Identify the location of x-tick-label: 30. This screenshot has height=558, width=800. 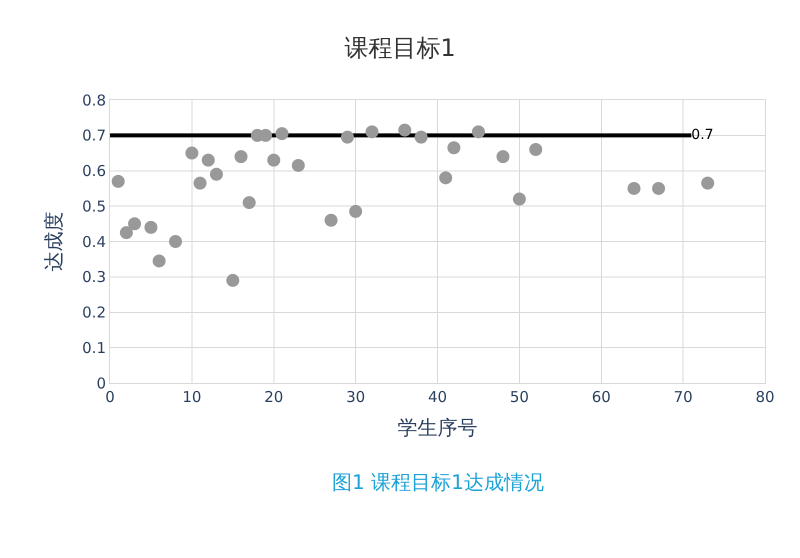
(356, 397).